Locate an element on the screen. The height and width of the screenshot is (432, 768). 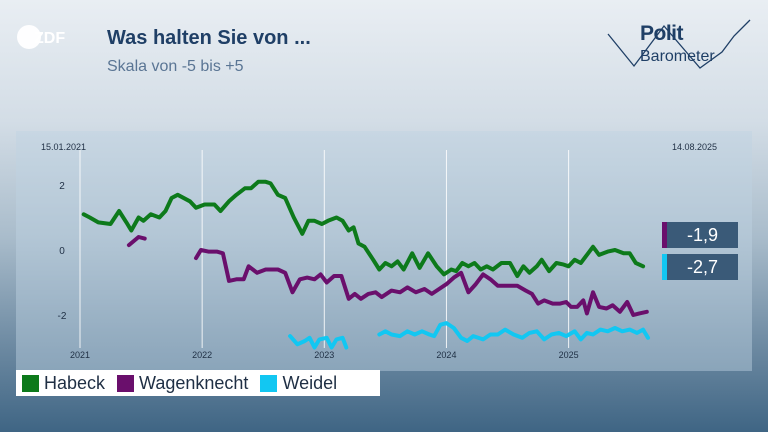
politbarometer-logo: Polit Barometer is located at coordinates (680, 46).